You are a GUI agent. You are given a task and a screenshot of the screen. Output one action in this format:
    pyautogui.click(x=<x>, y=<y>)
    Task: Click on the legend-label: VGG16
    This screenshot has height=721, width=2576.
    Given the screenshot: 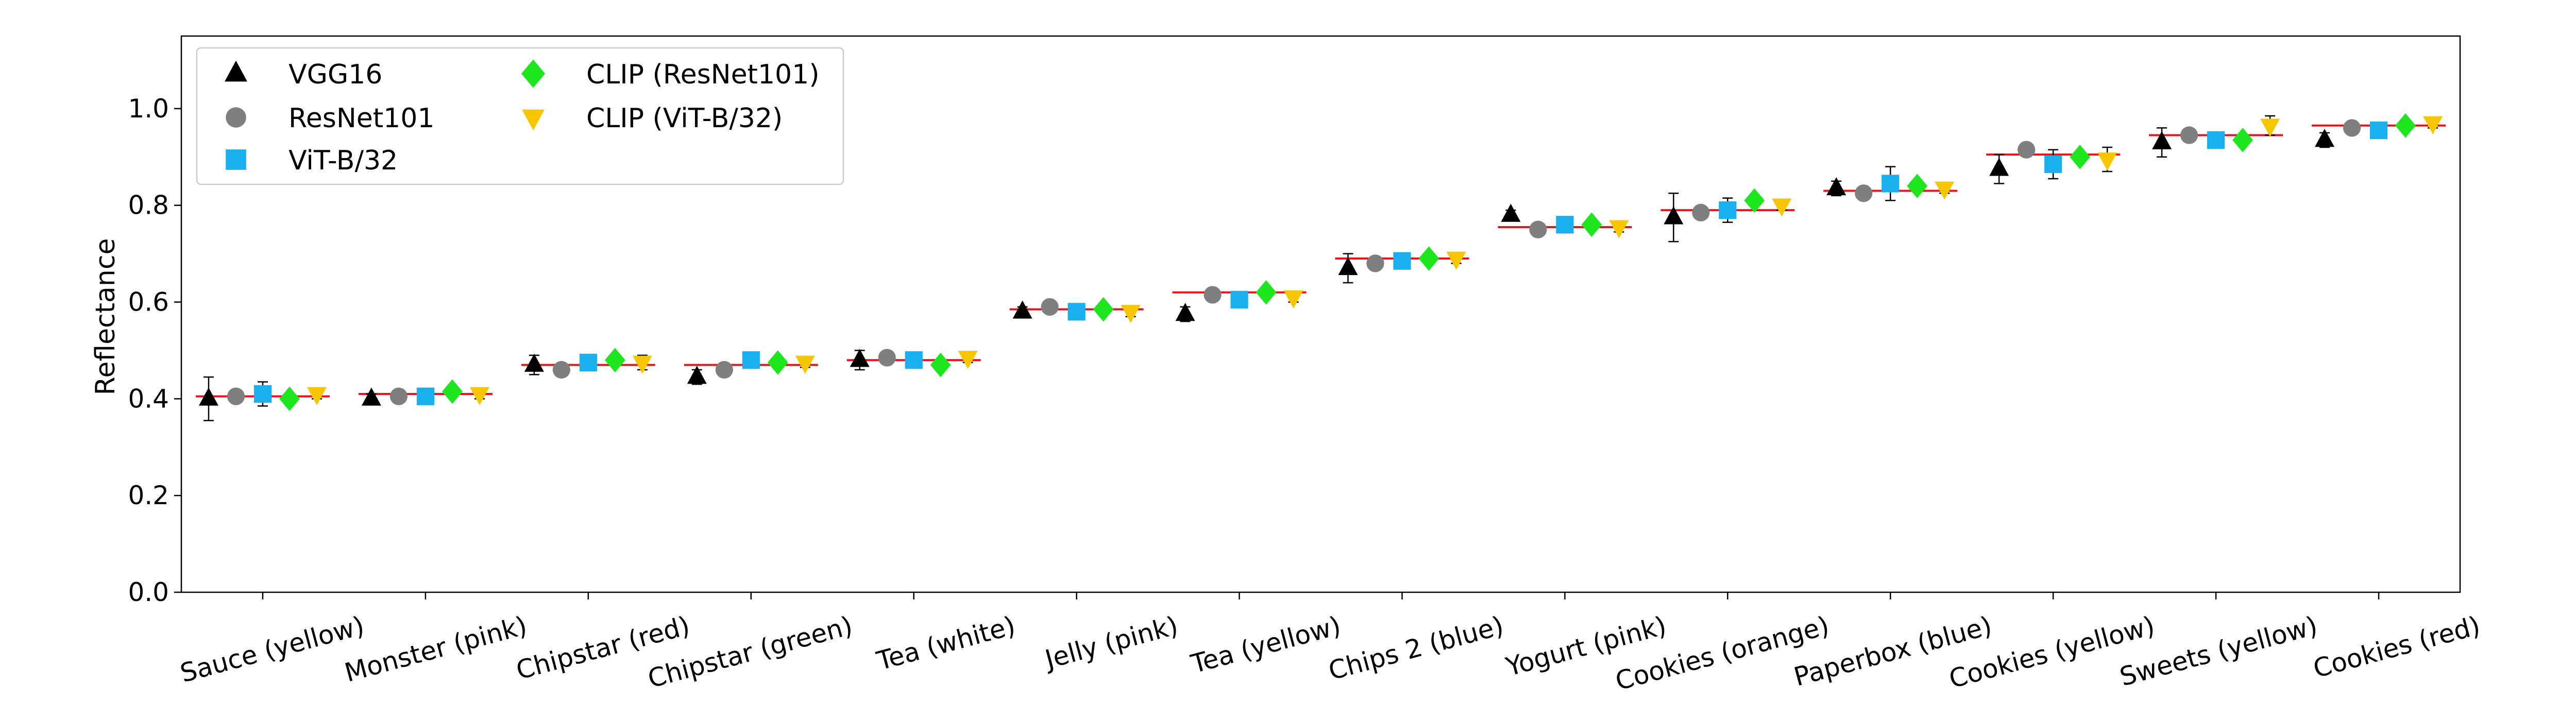 What is the action you would take?
    pyautogui.click(x=335, y=75)
    